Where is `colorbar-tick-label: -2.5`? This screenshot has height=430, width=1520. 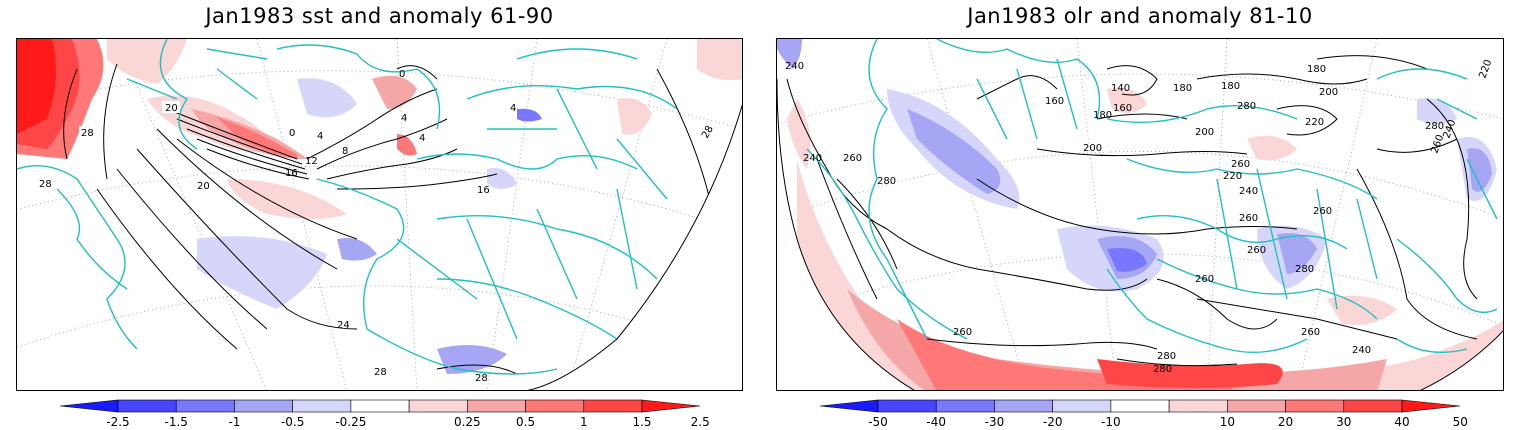
colorbar-tick-label: -2.5 is located at coordinates (117, 422).